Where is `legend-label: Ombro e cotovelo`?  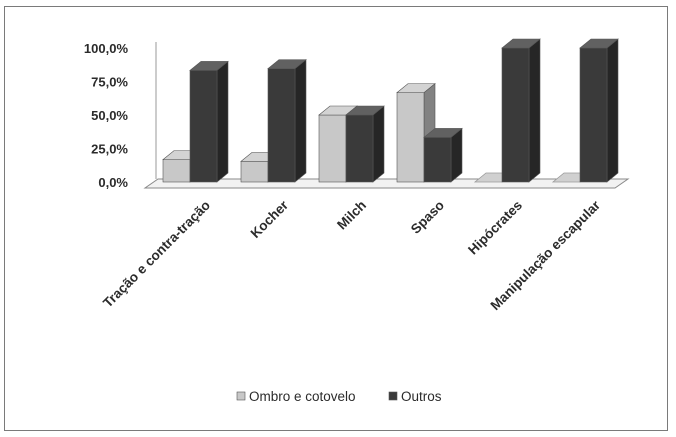
legend-label: Ombro e cotovelo is located at coordinates (302, 396).